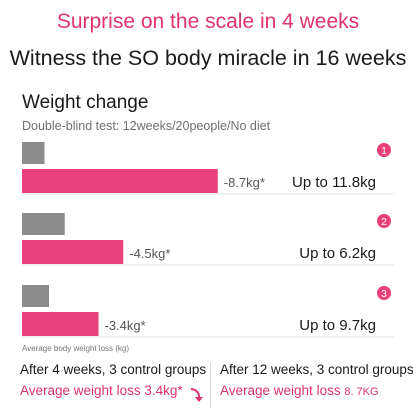 The width and height of the screenshot is (416, 416). What do you see at coordinates (149, 253) in the screenshot?
I see `product-value-label: -4.5kg*` at bounding box center [149, 253].